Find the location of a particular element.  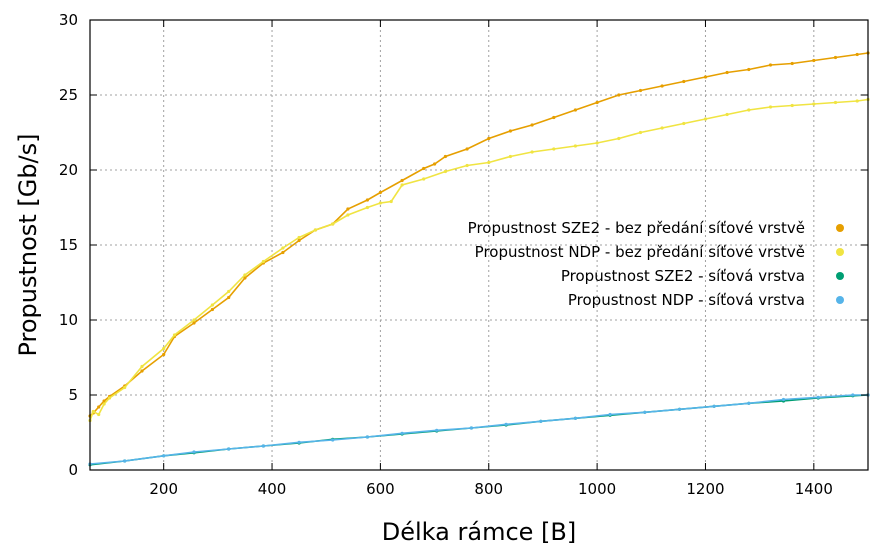

x-tick-label: 1400 is located at coordinates (814, 489).